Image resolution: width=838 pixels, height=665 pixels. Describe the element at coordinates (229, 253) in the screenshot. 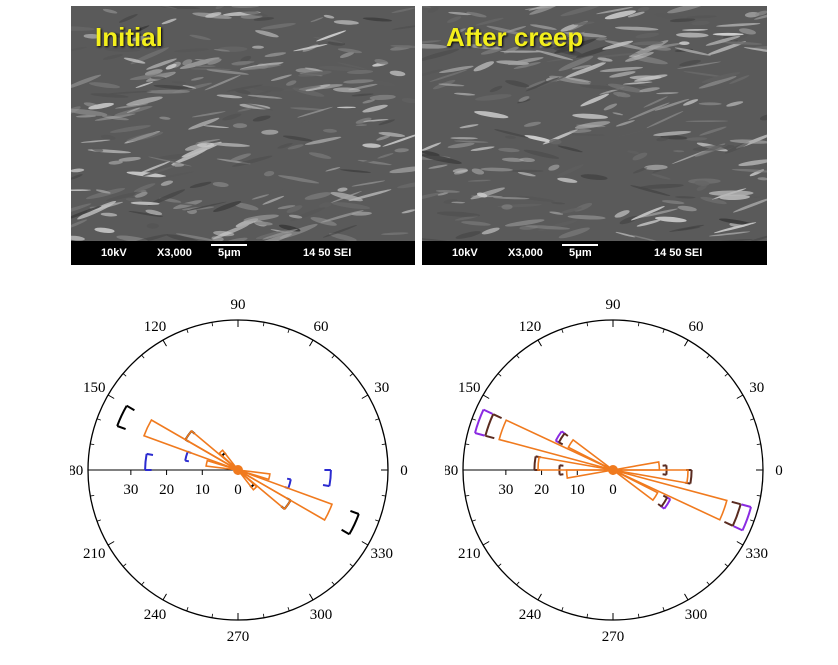

I see `sem-scale: 5μm` at that location.